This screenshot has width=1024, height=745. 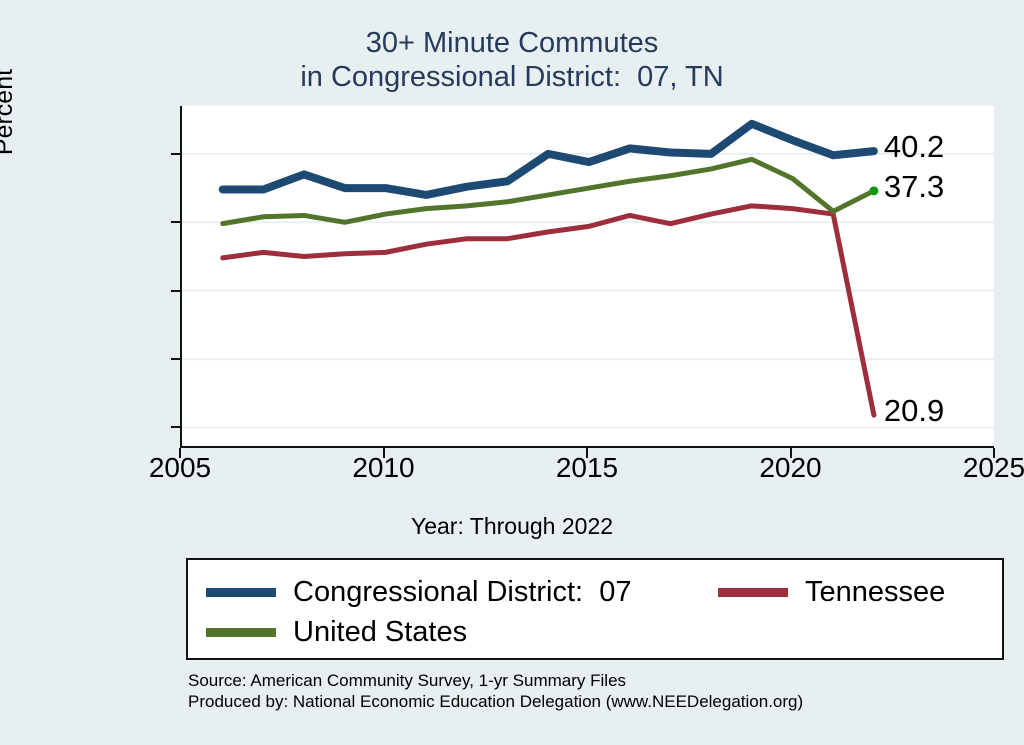 I want to click on legend-item-united-states: United States, so click(x=336, y=632).